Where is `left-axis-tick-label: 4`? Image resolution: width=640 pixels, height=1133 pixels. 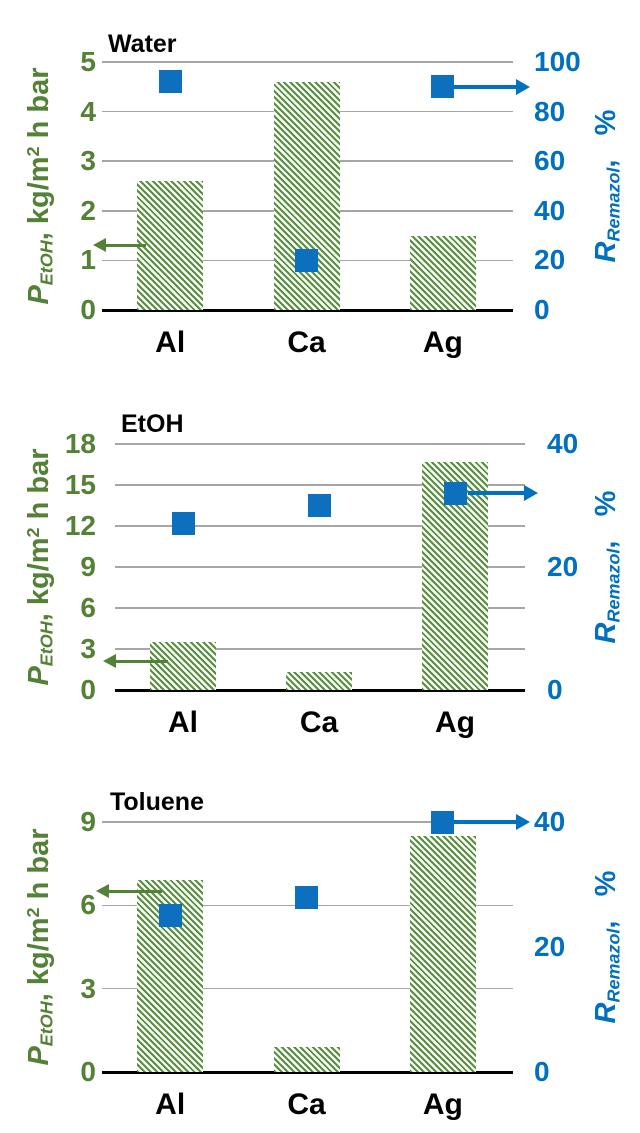
left-axis-tick-label: 4 is located at coordinates (88, 111).